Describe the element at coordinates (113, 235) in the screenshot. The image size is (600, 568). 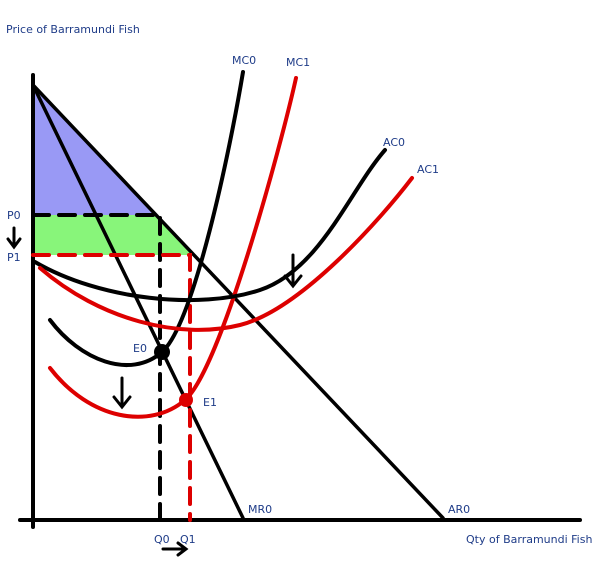
I see `green-area` at that location.